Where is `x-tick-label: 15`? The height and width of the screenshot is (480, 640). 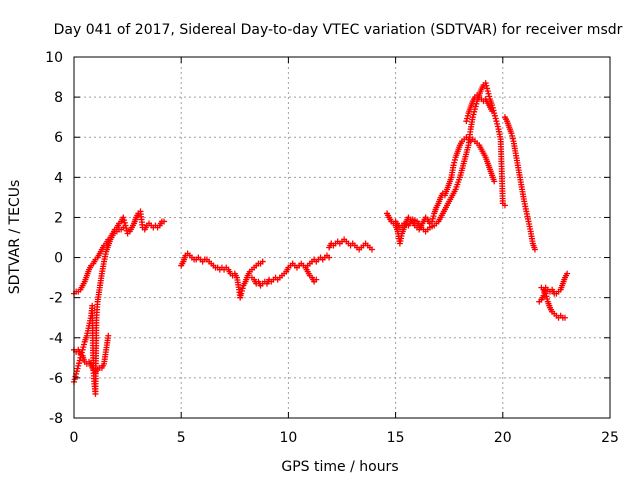
x-tick-label: 15 is located at coordinates (396, 438).